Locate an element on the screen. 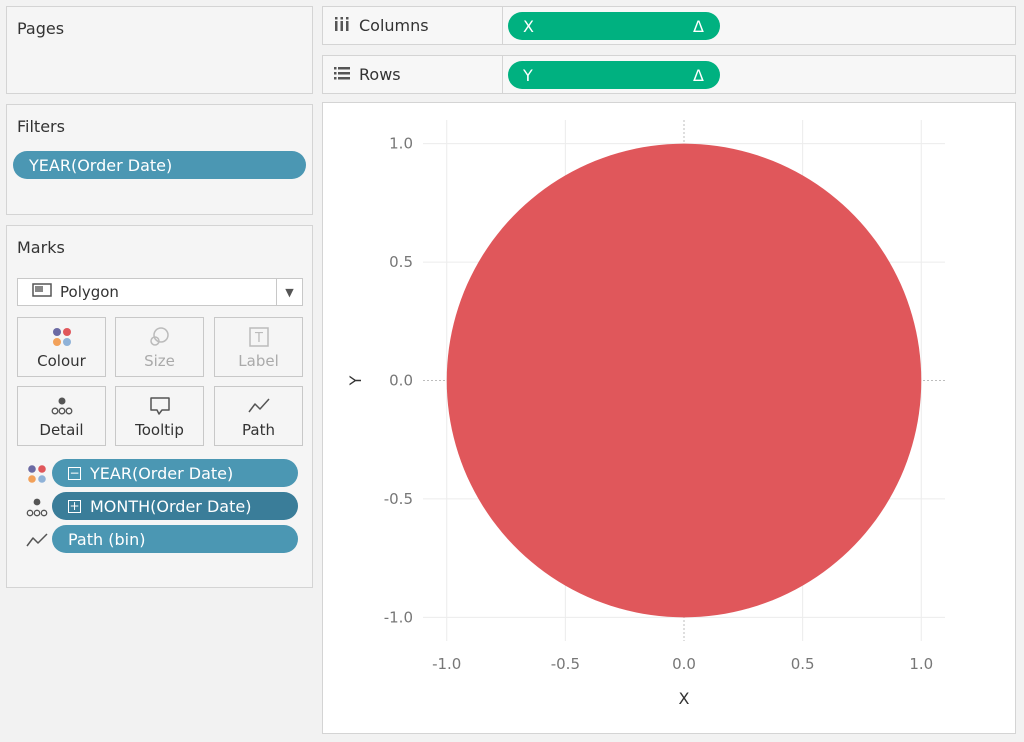  marks-field-path-bin: Path (bin) is located at coordinates (175, 539).